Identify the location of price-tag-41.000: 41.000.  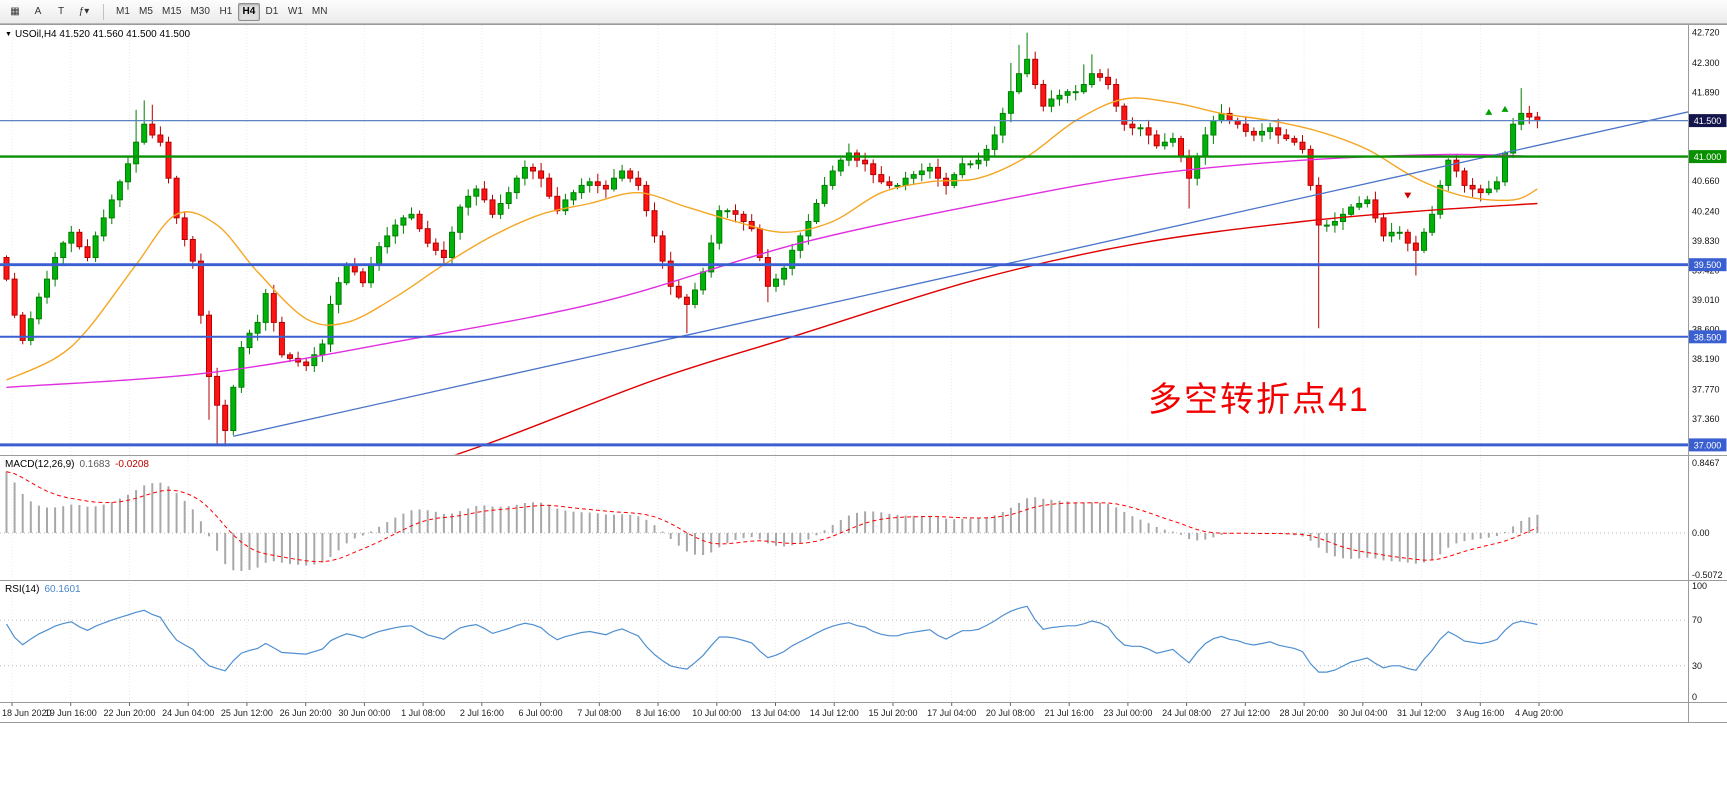
(1707, 157).